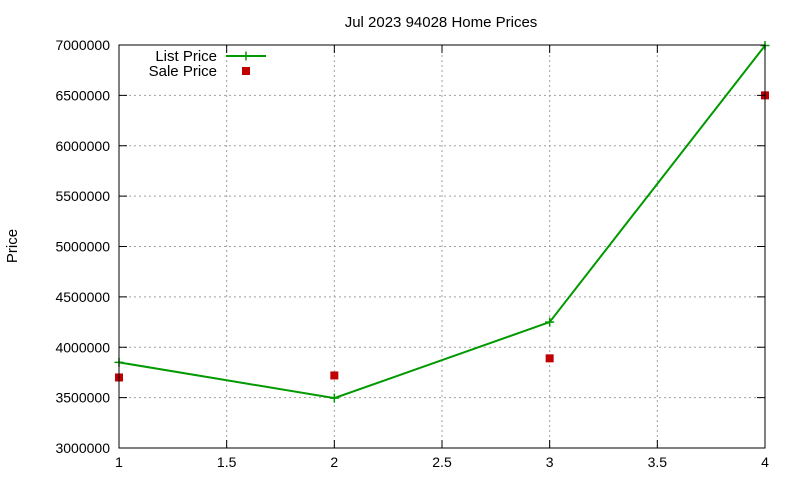 Image resolution: width=800 pixels, height=480 pixels. Describe the element at coordinates (441, 22) in the screenshot. I see `chart-title: Jul 2023 94028 Home Prices` at that location.